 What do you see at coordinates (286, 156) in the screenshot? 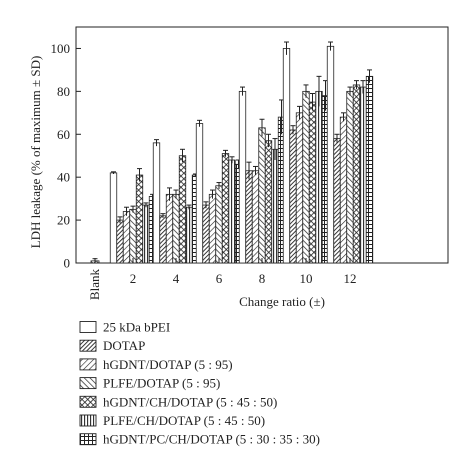
I see `bar-10-s1` at bounding box center [286, 156].